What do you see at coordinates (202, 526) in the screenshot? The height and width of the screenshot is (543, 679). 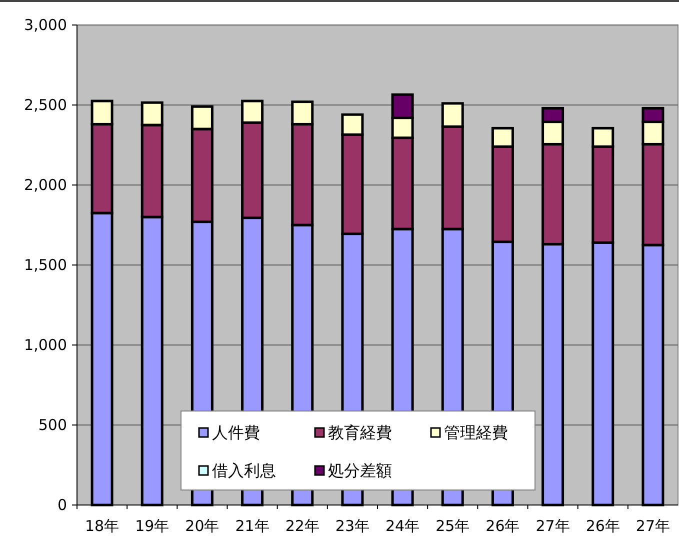 I see `x-tick-label: 20年` at bounding box center [202, 526].